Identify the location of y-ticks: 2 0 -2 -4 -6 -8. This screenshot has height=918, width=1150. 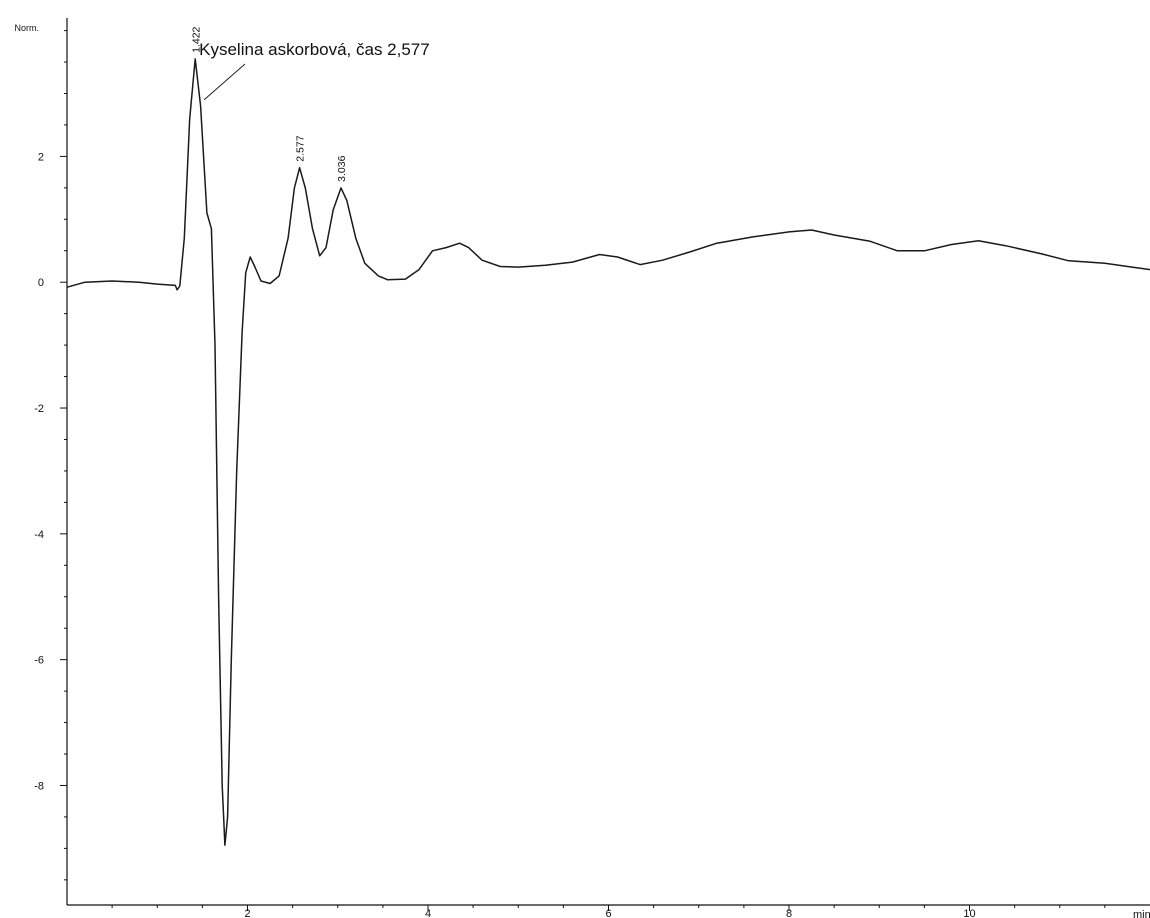
(50, 455).